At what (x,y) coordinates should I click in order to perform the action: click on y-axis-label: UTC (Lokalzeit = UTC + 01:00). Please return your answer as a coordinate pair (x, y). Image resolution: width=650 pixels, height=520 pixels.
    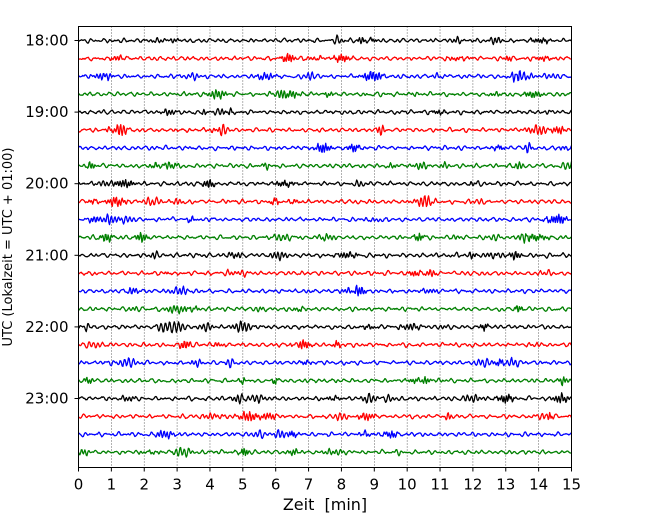
    Looking at the image, I should click on (8, 247).